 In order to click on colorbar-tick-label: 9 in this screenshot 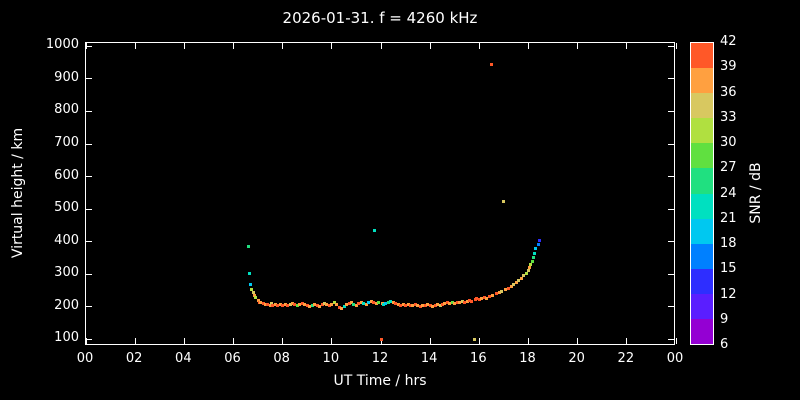, I will do `click(724, 319)`.